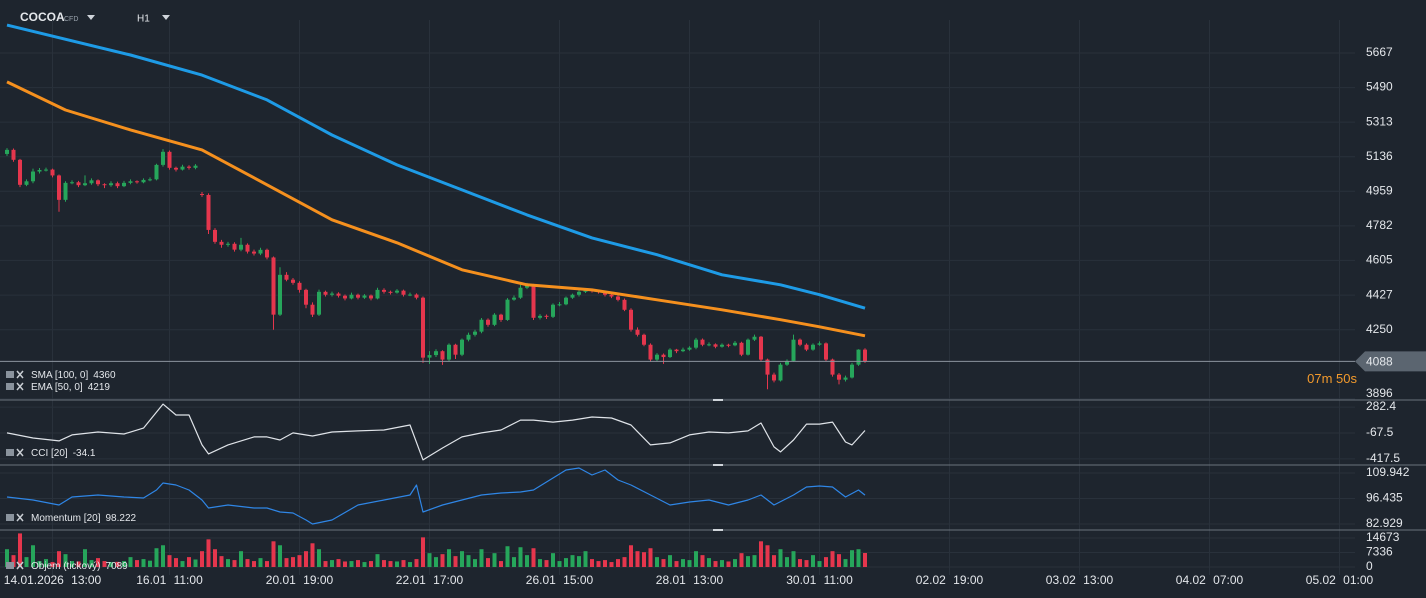 This screenshot has width=1426, height=598. Describe the element at coordinates (1080, 580) in the screenshot. I see `x-tick-label: 03.02 13:00` at that location.